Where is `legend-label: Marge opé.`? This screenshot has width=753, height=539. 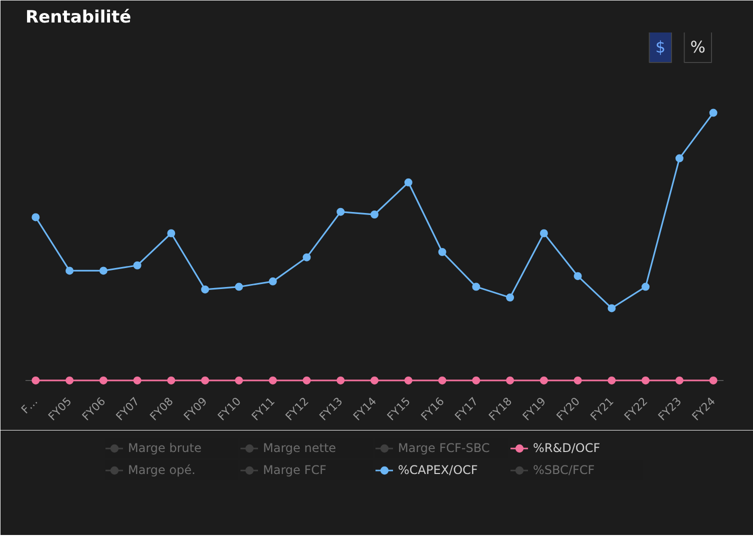
legend-label: Marge opé. is located at coordinates (162, 470).